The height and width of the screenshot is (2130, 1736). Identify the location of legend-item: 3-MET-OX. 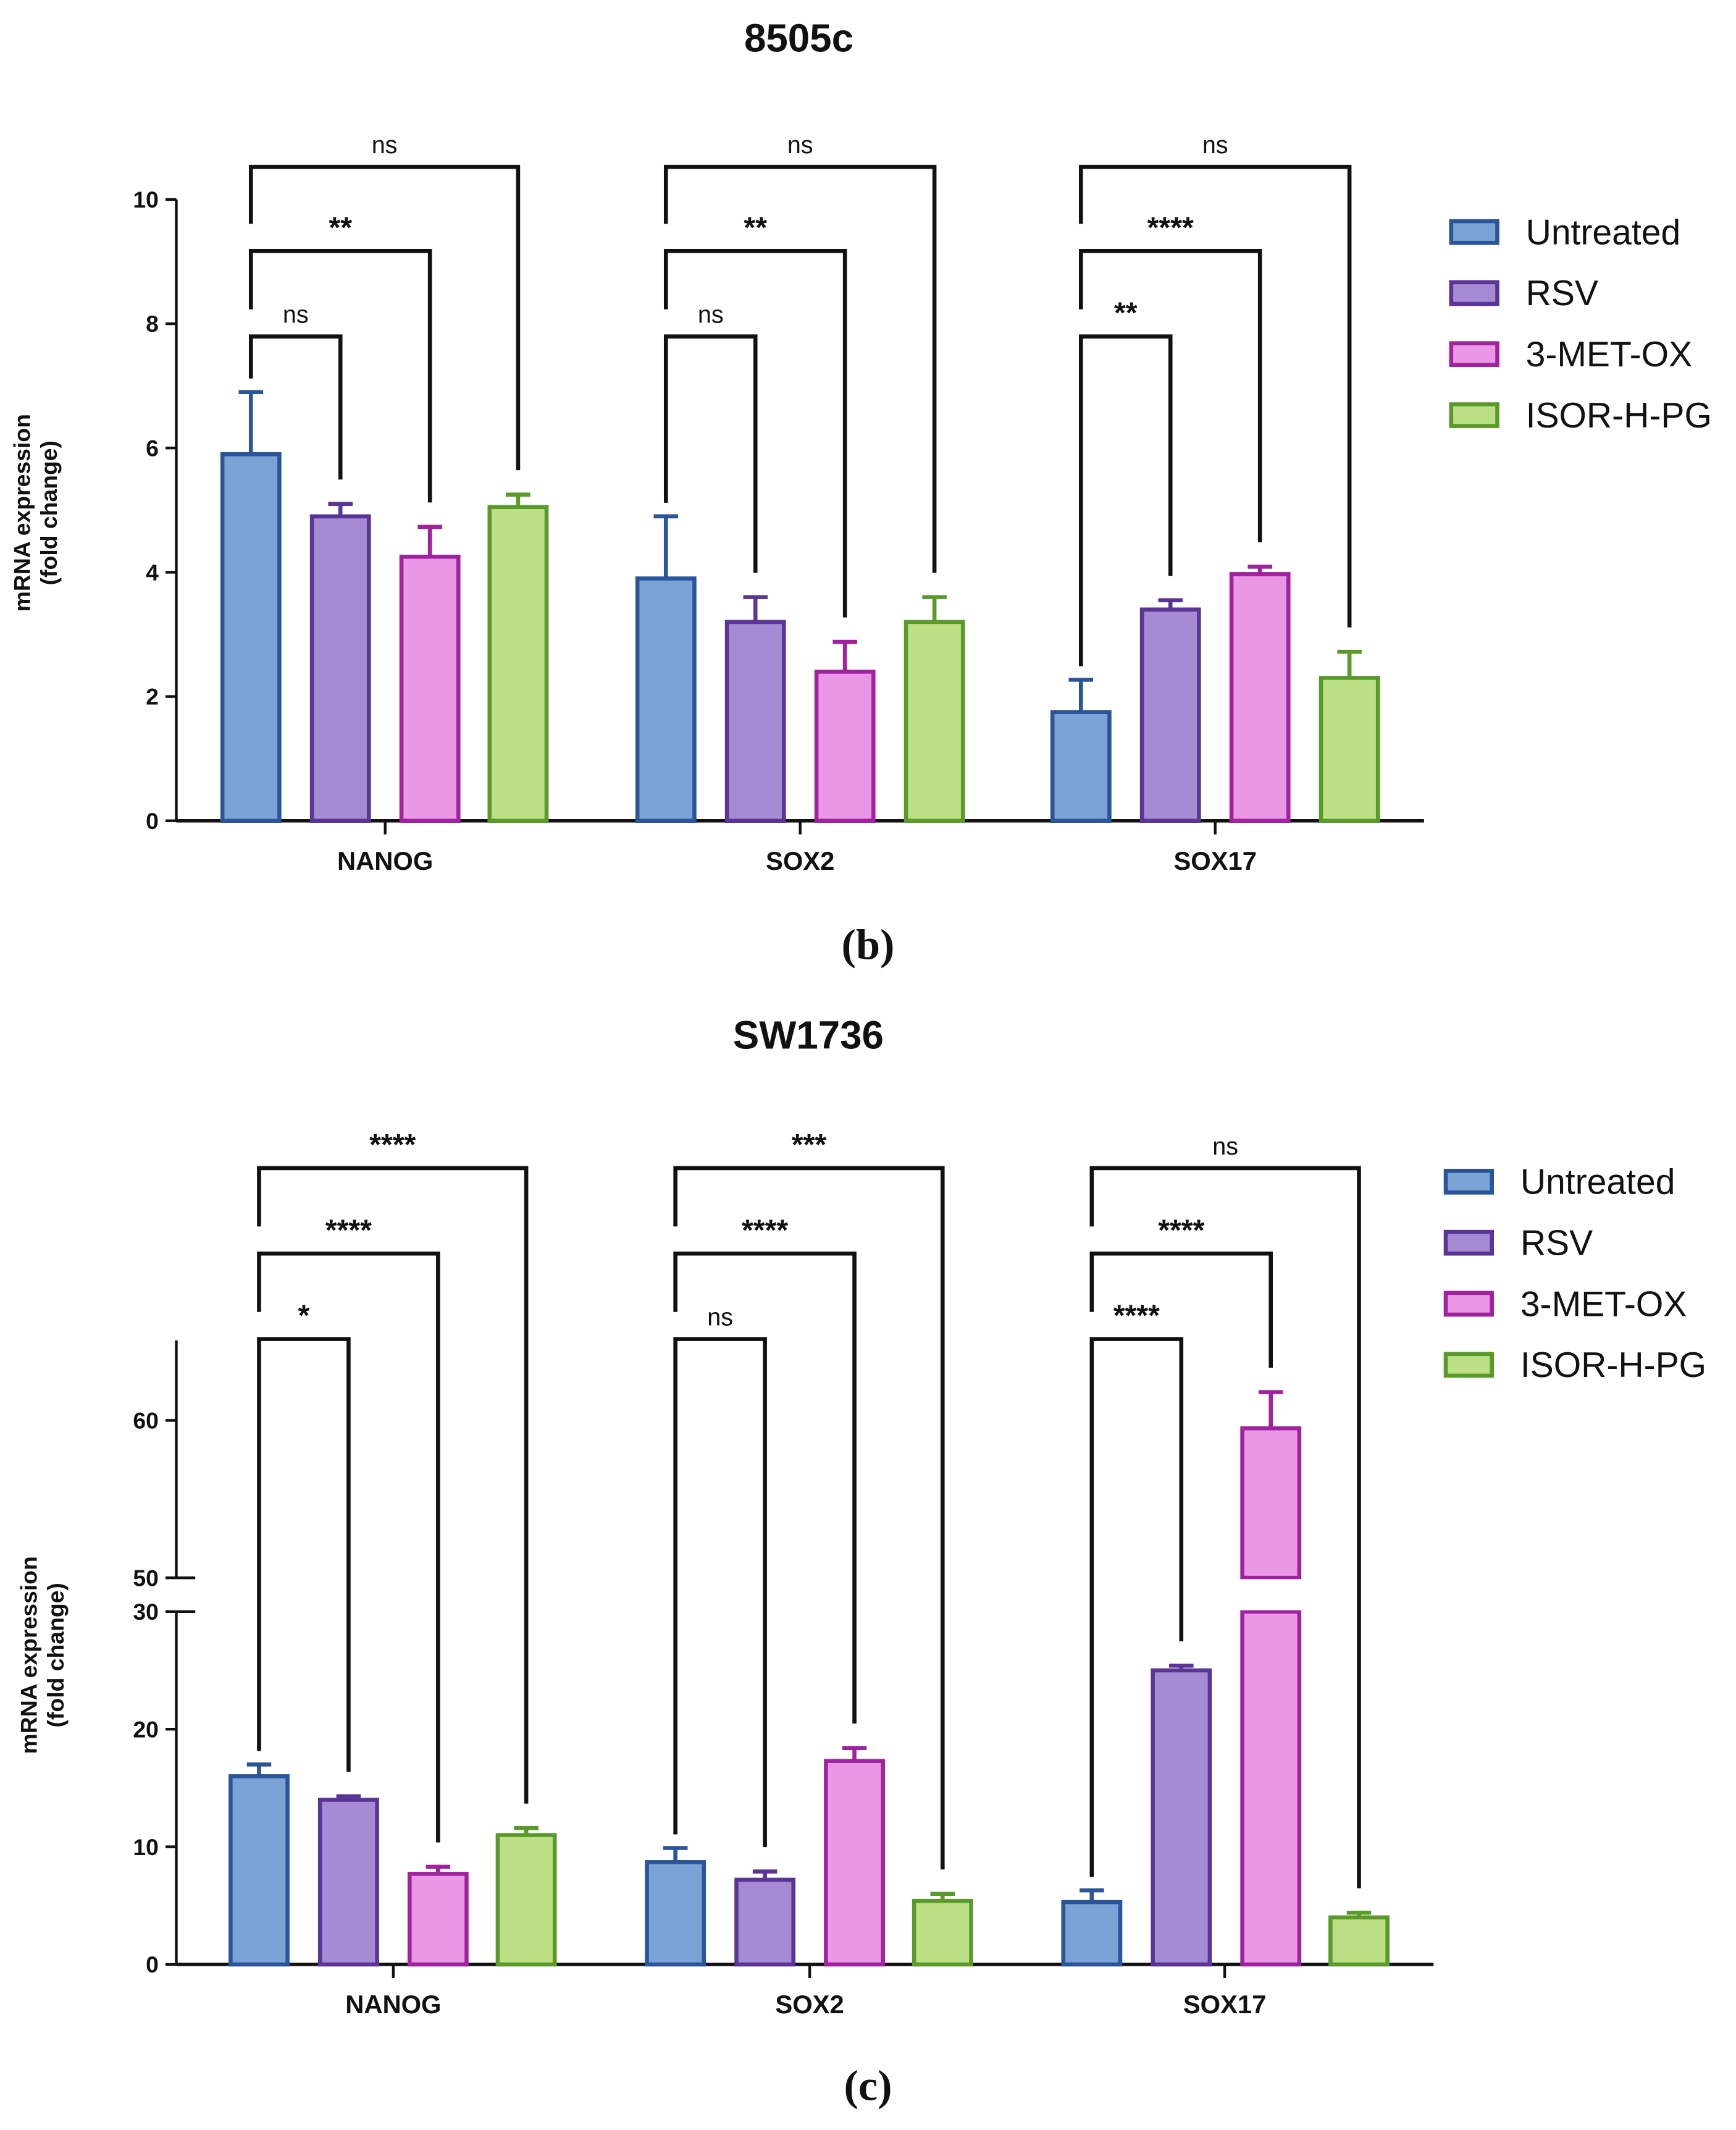
(1565, 1304).